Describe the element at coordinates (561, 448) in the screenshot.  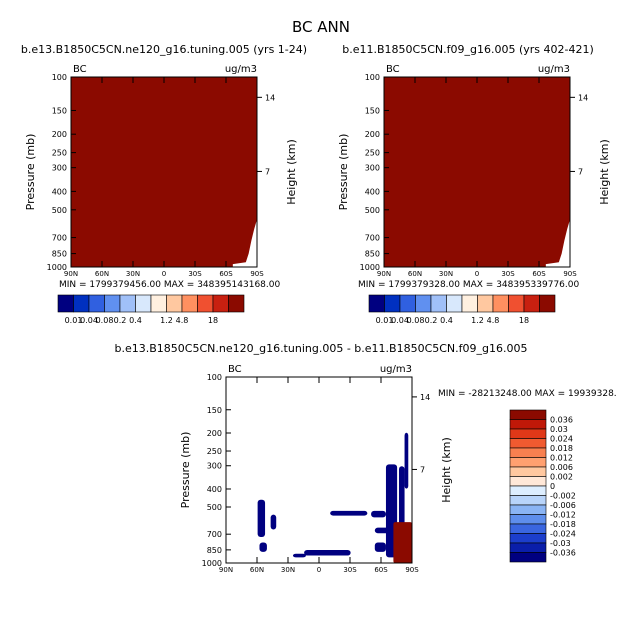
I see `colorbar-label: 0.018` at that location.